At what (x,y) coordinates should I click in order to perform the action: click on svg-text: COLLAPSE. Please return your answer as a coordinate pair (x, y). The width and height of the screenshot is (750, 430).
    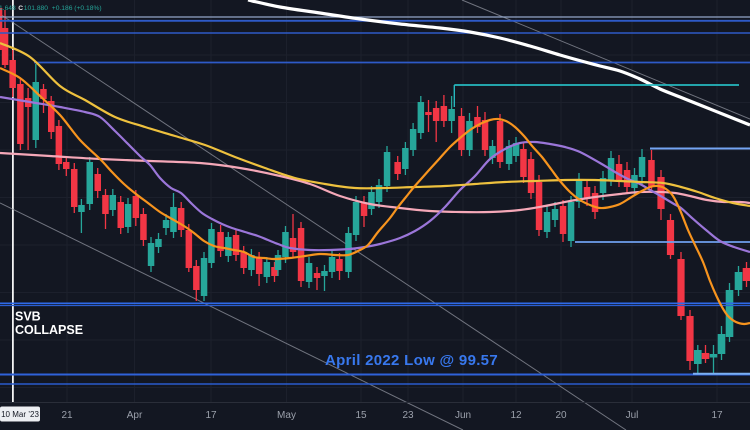
    Looking at the image, I should click on (49, 330).